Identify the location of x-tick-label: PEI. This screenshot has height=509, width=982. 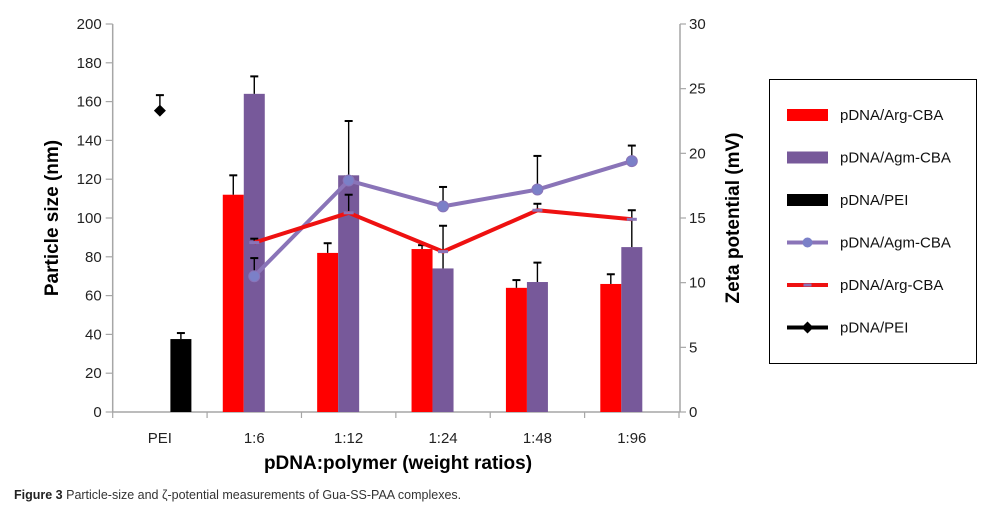
(160, 438).